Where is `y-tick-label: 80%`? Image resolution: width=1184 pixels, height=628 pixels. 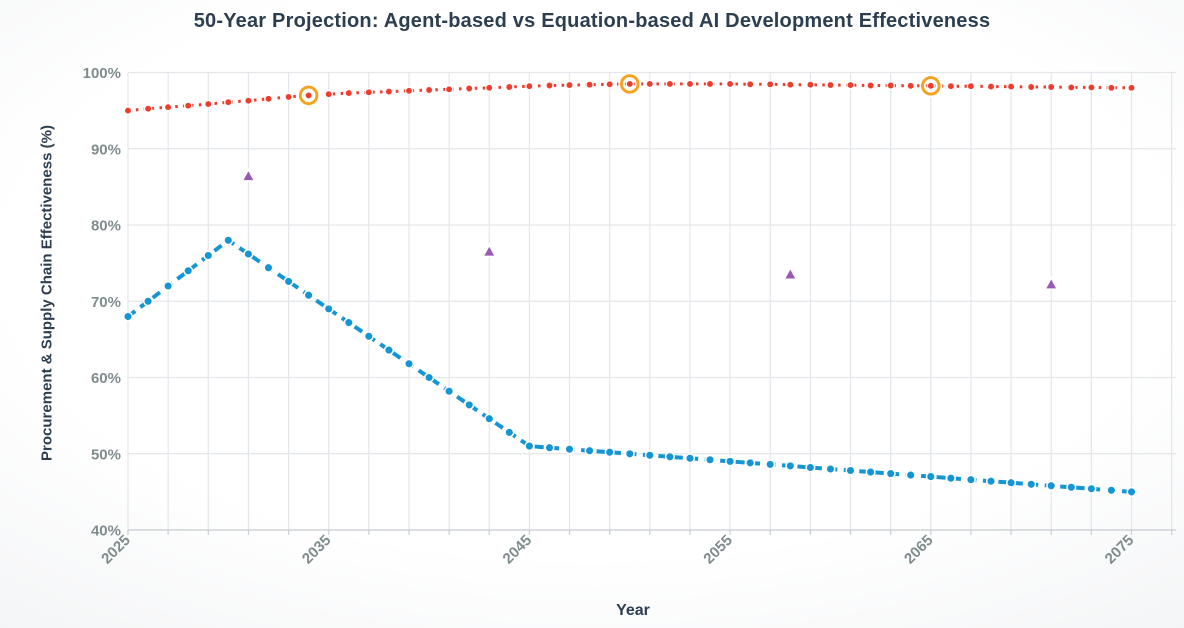
y-tick-label: 80% is located at coordinates (106, 226).